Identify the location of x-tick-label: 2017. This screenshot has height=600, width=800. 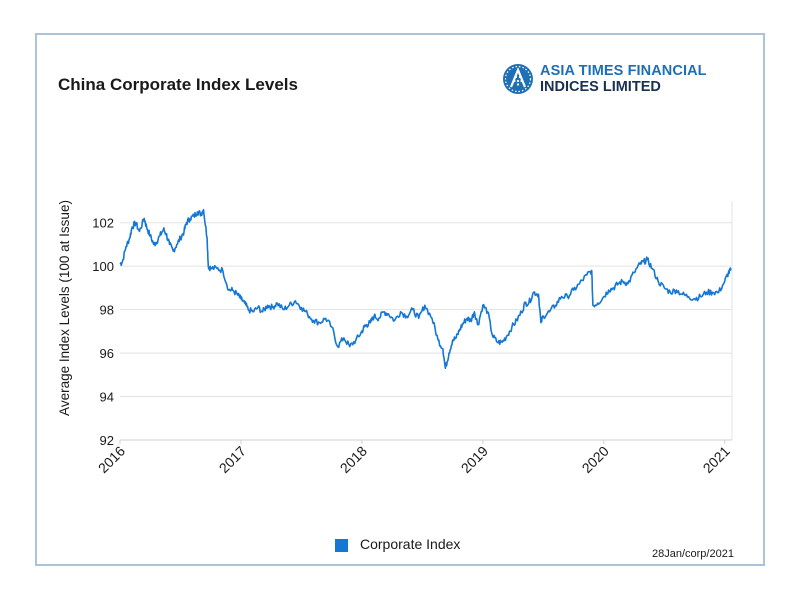
(232, 459).